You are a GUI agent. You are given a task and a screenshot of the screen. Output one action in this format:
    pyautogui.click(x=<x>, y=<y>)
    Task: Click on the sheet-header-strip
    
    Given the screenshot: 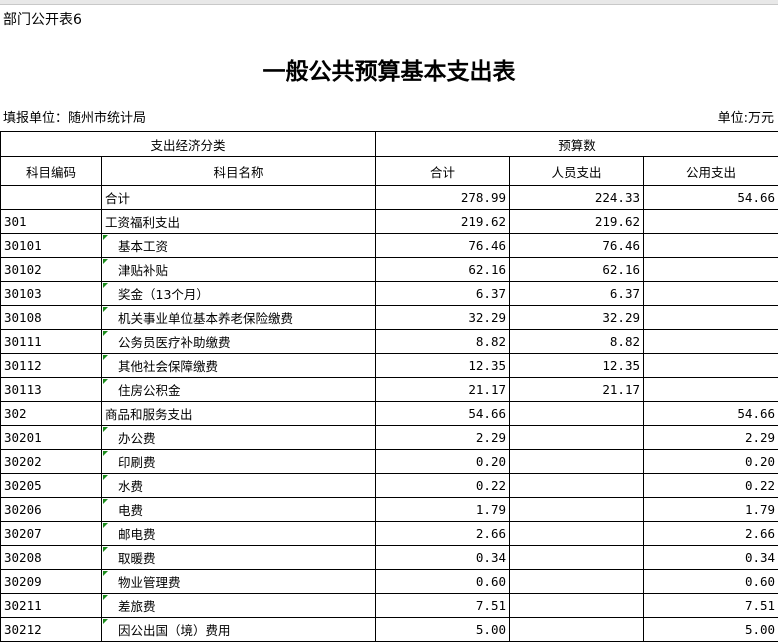 What is the action you would take?
    pyautogui.click(x=389, y=2)
    